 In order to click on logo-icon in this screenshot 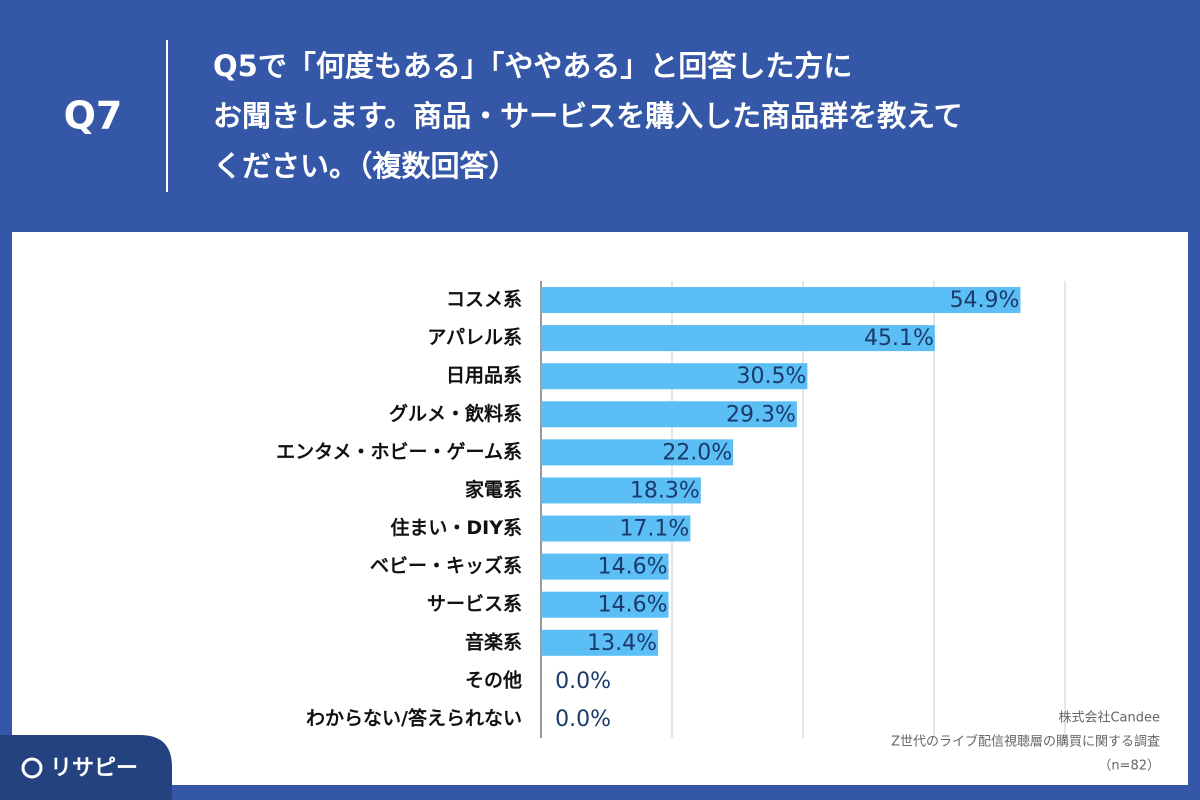, I will do `click(32, 768)`.